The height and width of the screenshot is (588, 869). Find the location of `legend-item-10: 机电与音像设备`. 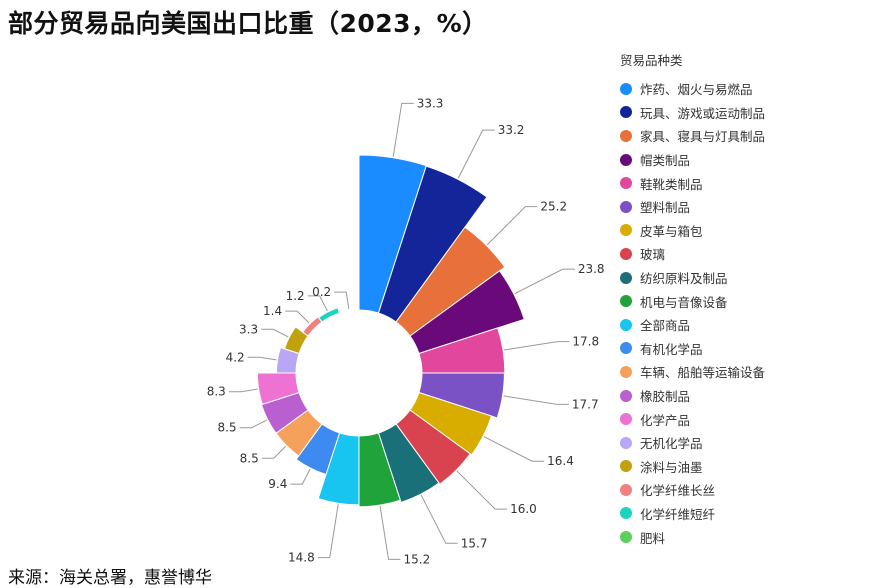

legend-item-10: 机电与音像设备 is located at coordinates (692, 301).